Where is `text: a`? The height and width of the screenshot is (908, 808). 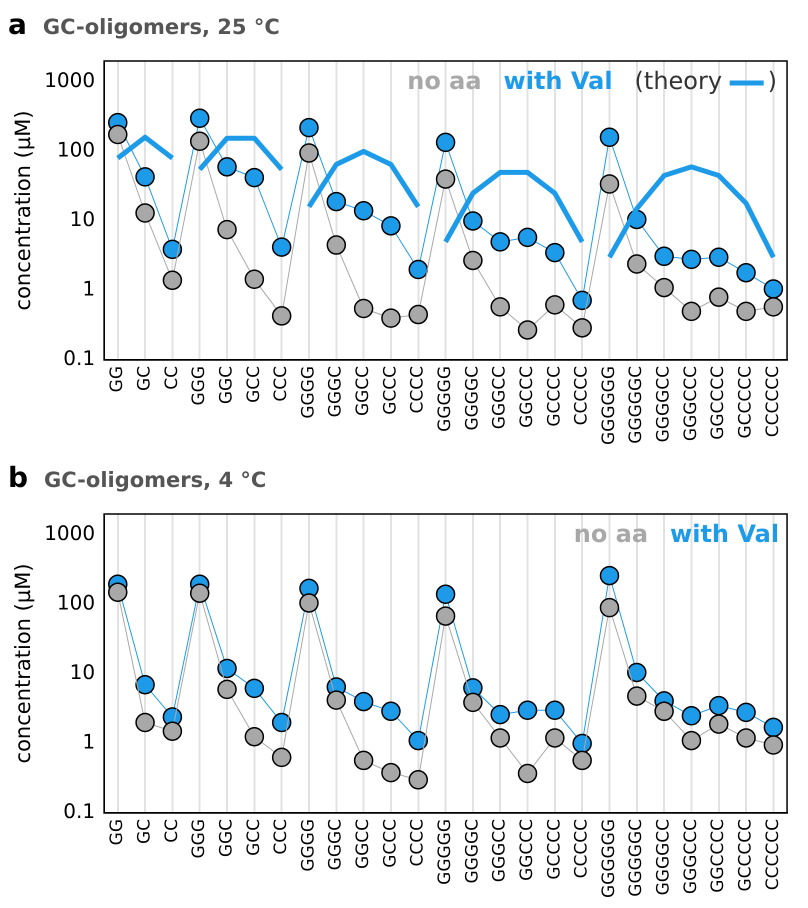 text: a is located at coordinates (17, 24).